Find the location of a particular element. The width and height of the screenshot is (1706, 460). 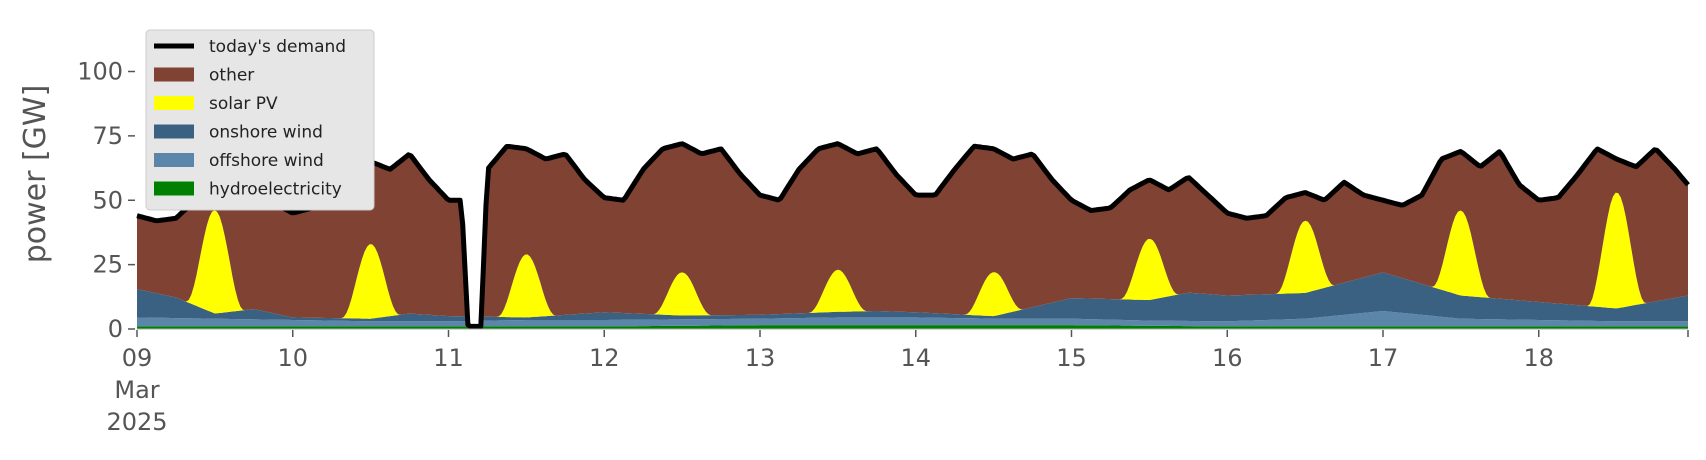

x-tick-label: 18 is located at coordinates (1538, 358).